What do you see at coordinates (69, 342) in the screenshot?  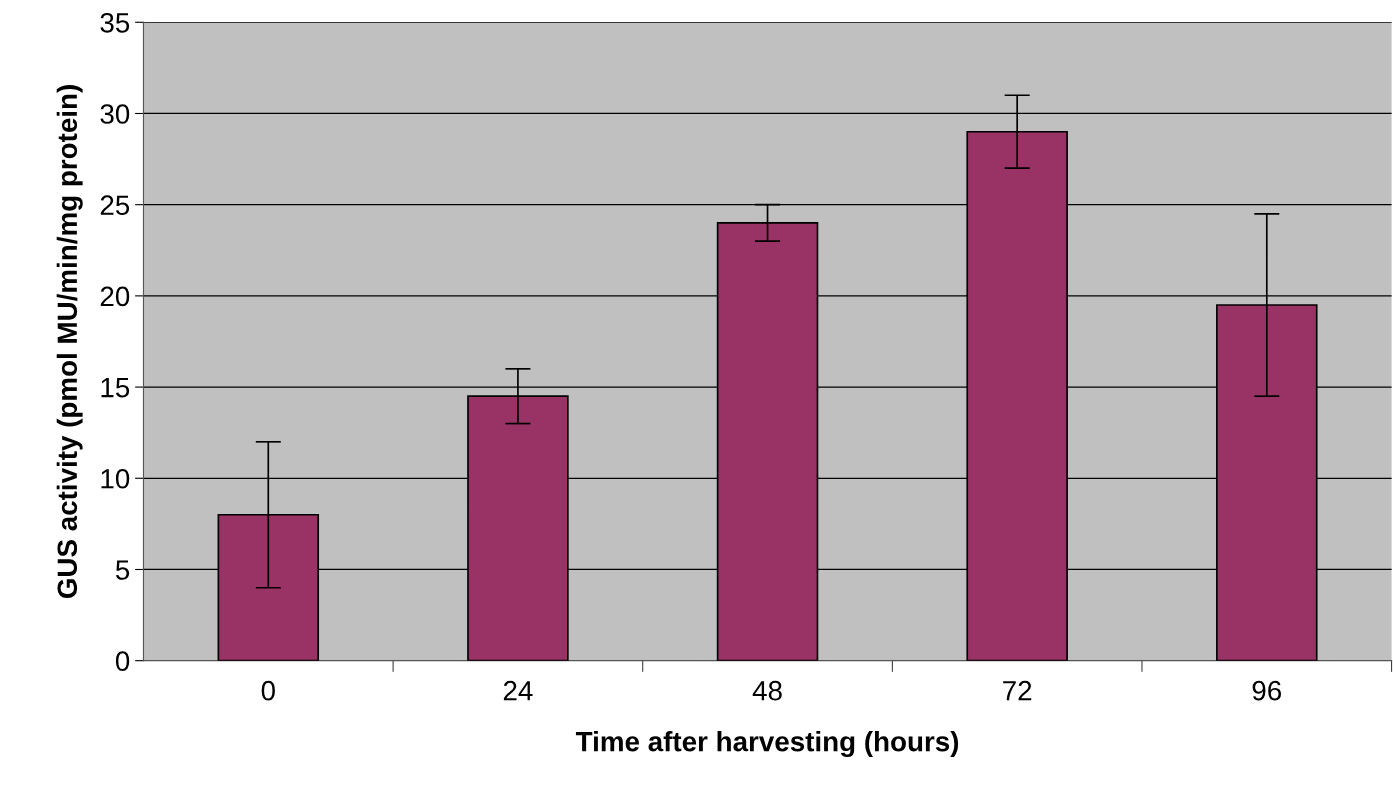 I see `y-axis-title: GUS activity (pmol MU/min/mg protein)` at bounding box center [69, 342].